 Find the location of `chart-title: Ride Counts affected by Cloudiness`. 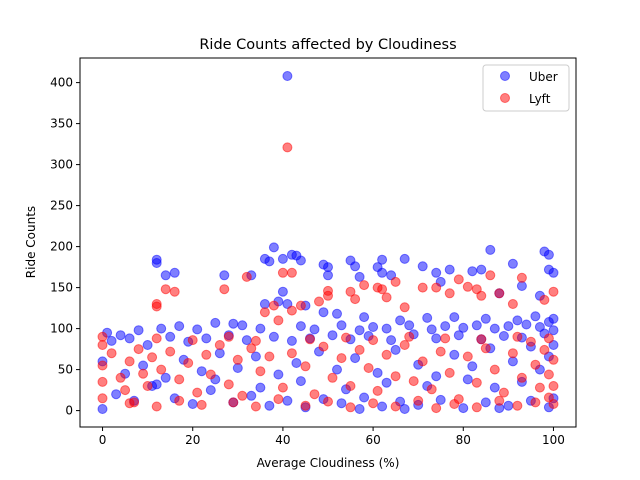

chart-title: Ride Counts affected by Cloudiness is located at coordinates (327, 45).